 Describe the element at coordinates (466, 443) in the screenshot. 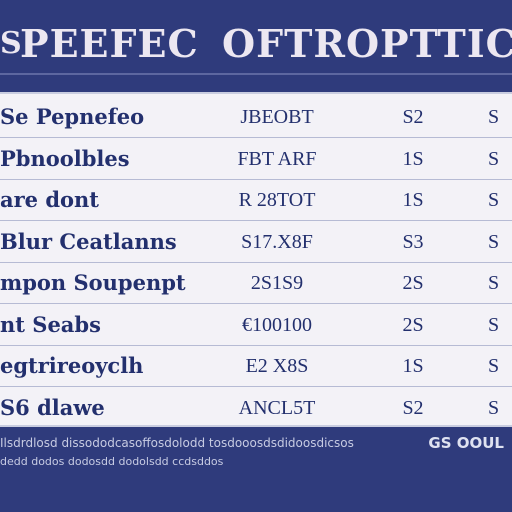

I see `footer-tag: GS OOUL` at that location.